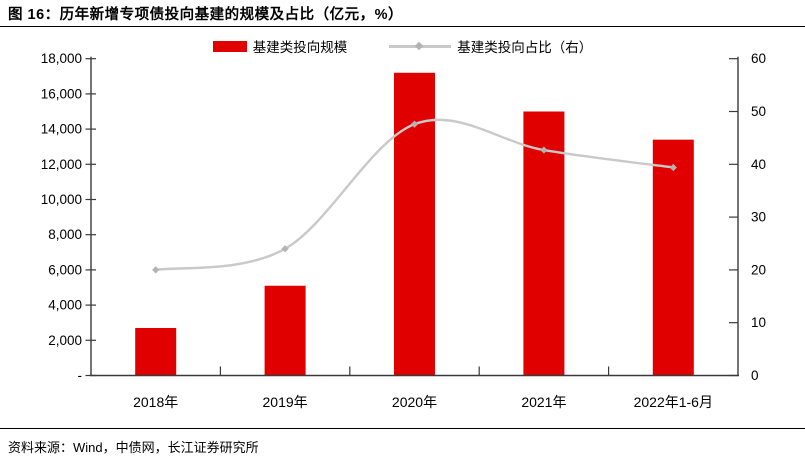 This screenshot has height=470, width=805. I want to click on ratio-line-marker-2022年1-6月, so click(673, 167).